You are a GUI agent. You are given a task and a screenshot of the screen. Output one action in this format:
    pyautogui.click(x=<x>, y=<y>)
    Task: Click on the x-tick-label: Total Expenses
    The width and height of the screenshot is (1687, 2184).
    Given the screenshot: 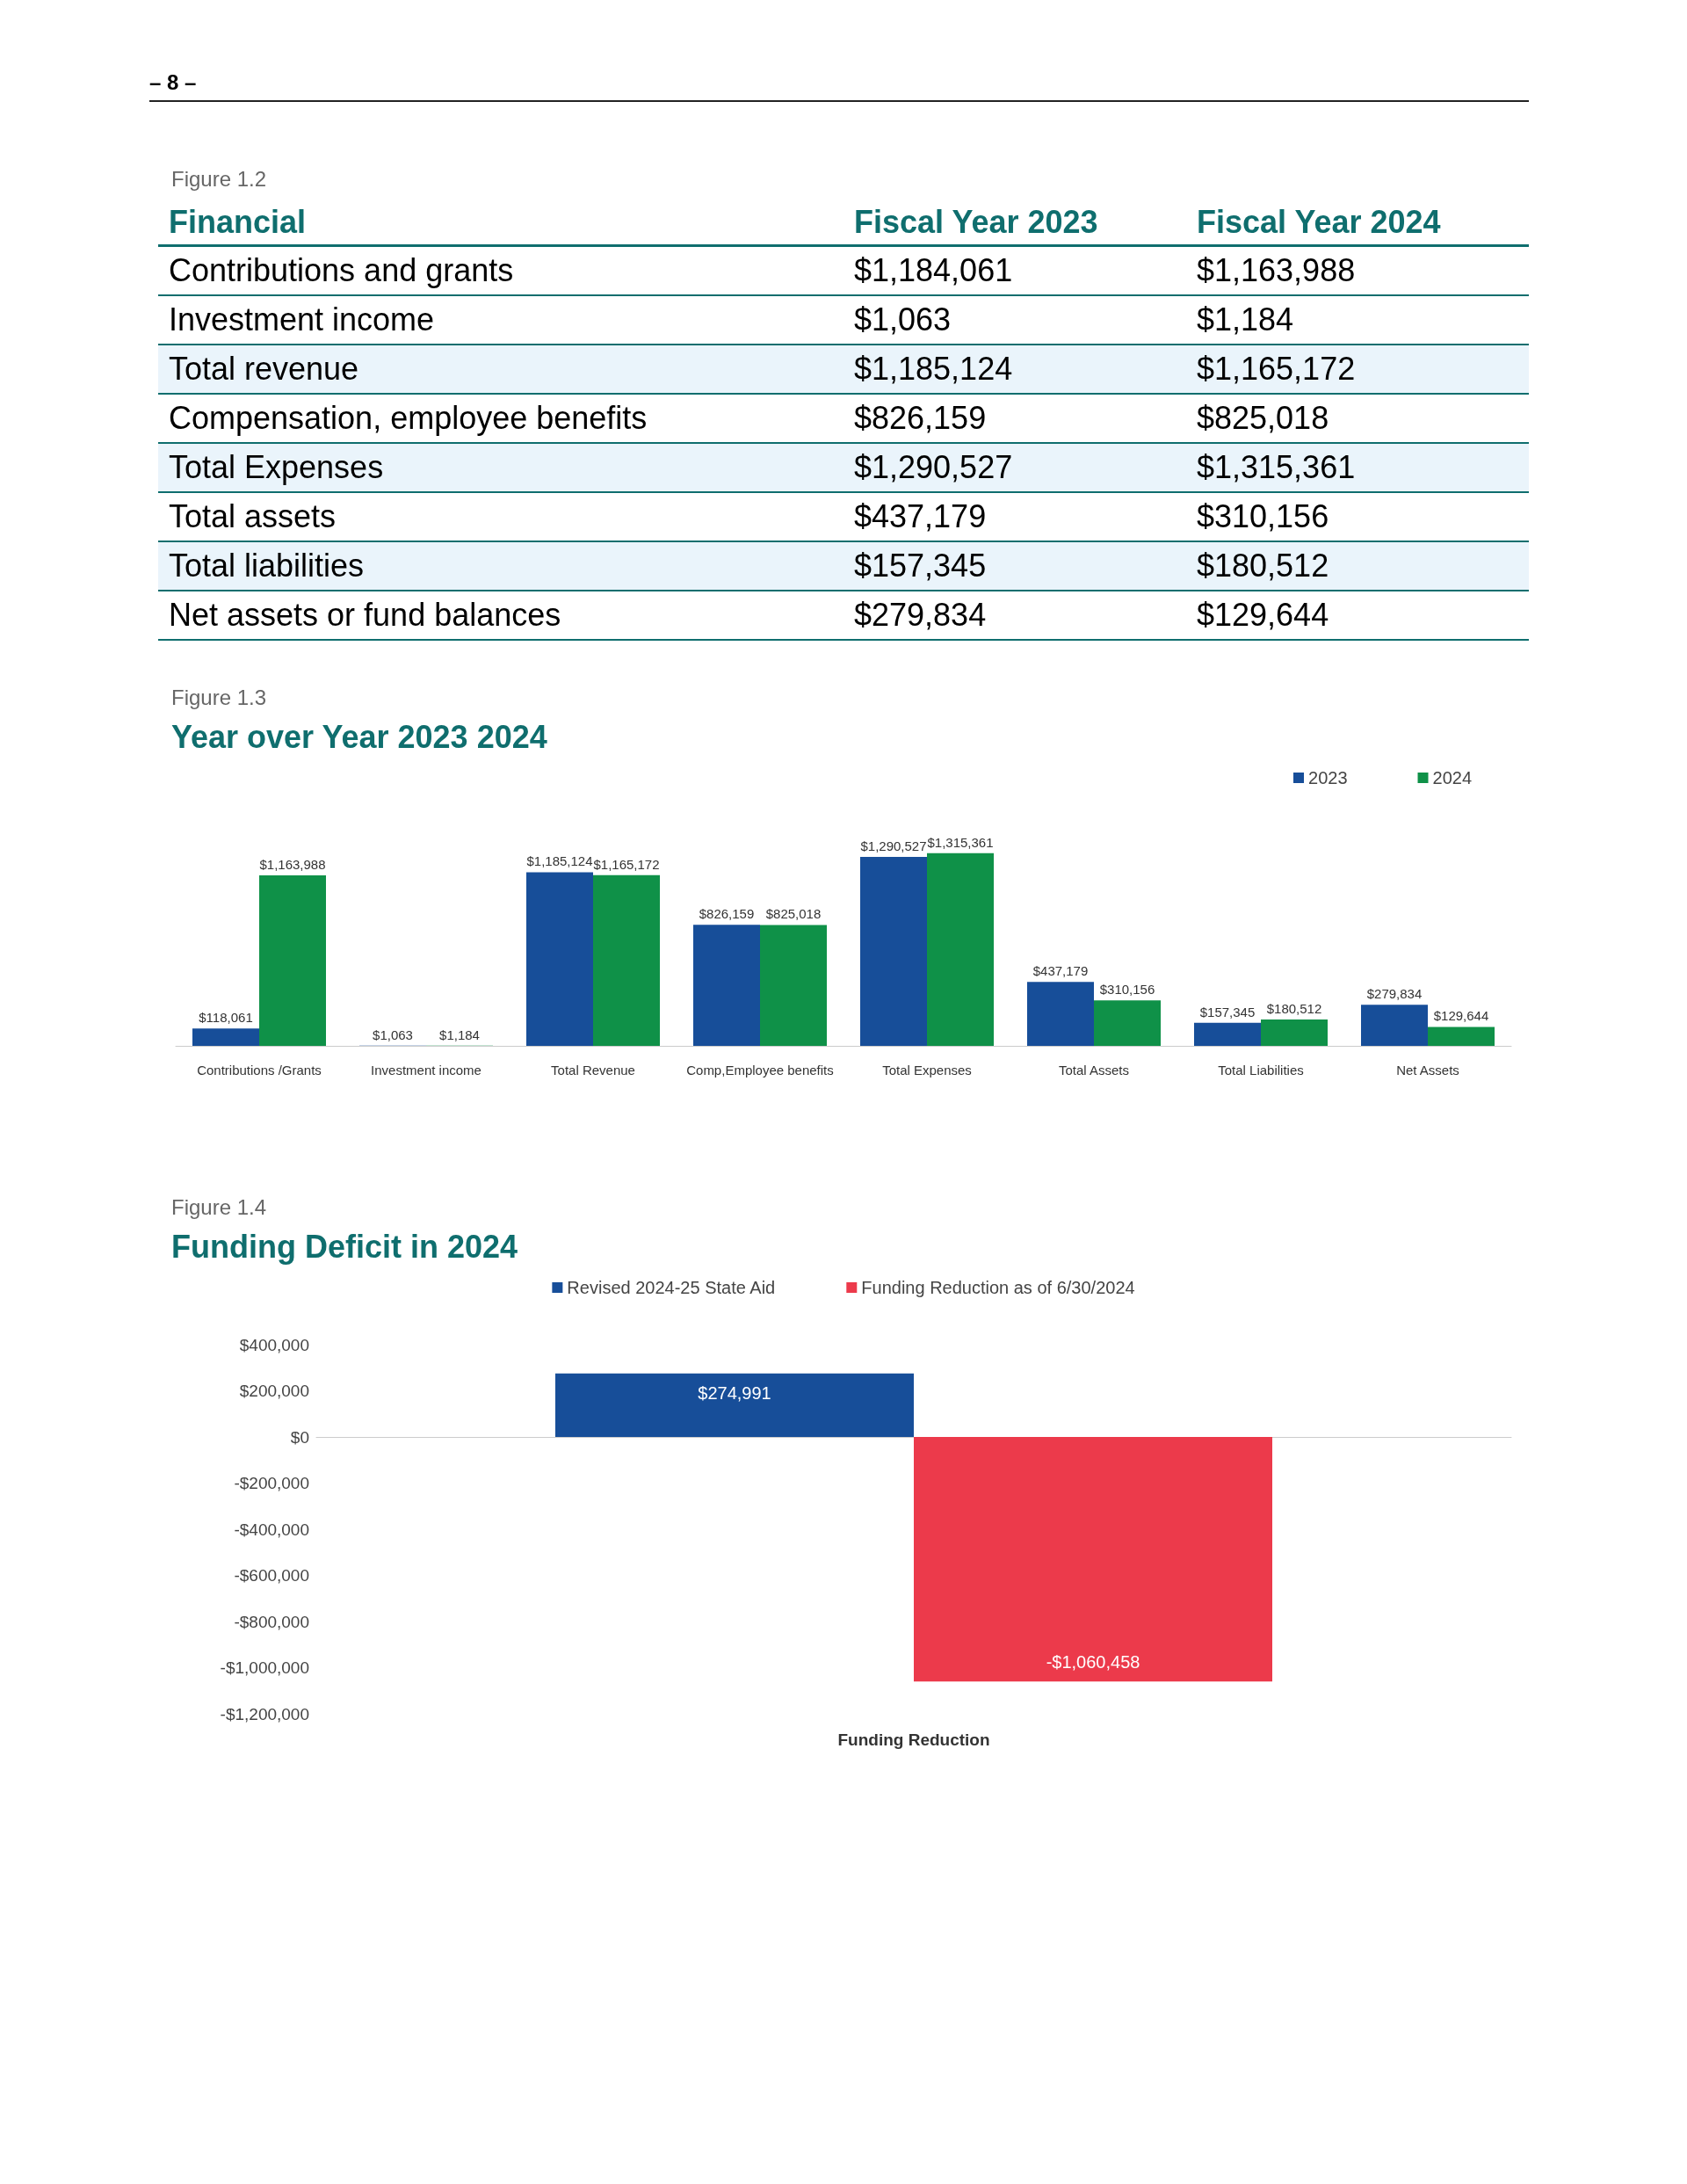 What is the action you would take?
    pyautogui.click(x=927, y=1070)
    